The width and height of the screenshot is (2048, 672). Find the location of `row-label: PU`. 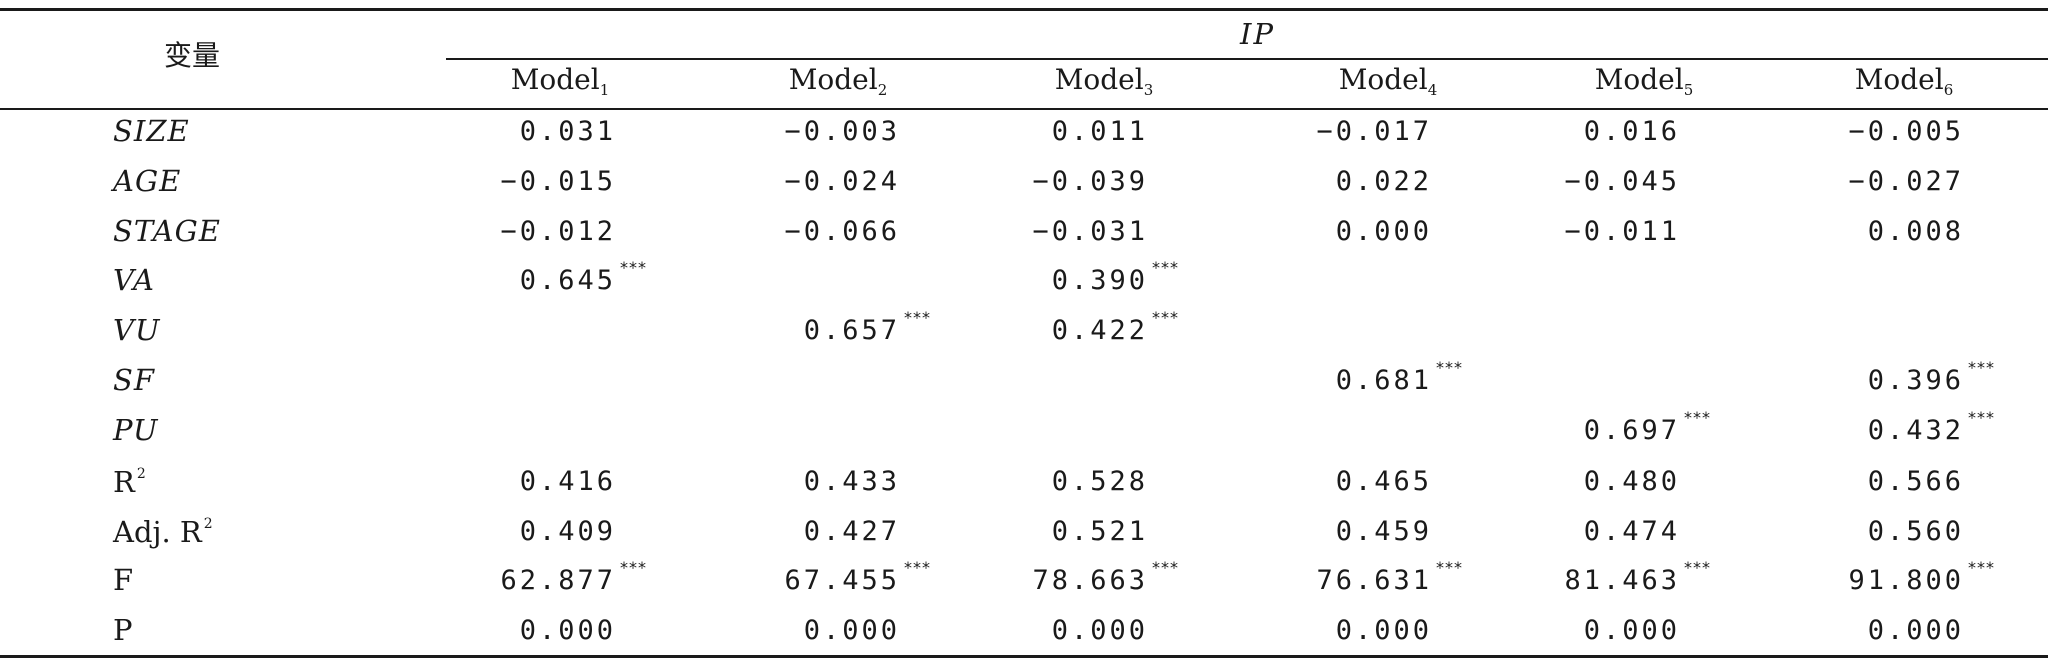

row-label: PU is located at coordinates (135, 430).